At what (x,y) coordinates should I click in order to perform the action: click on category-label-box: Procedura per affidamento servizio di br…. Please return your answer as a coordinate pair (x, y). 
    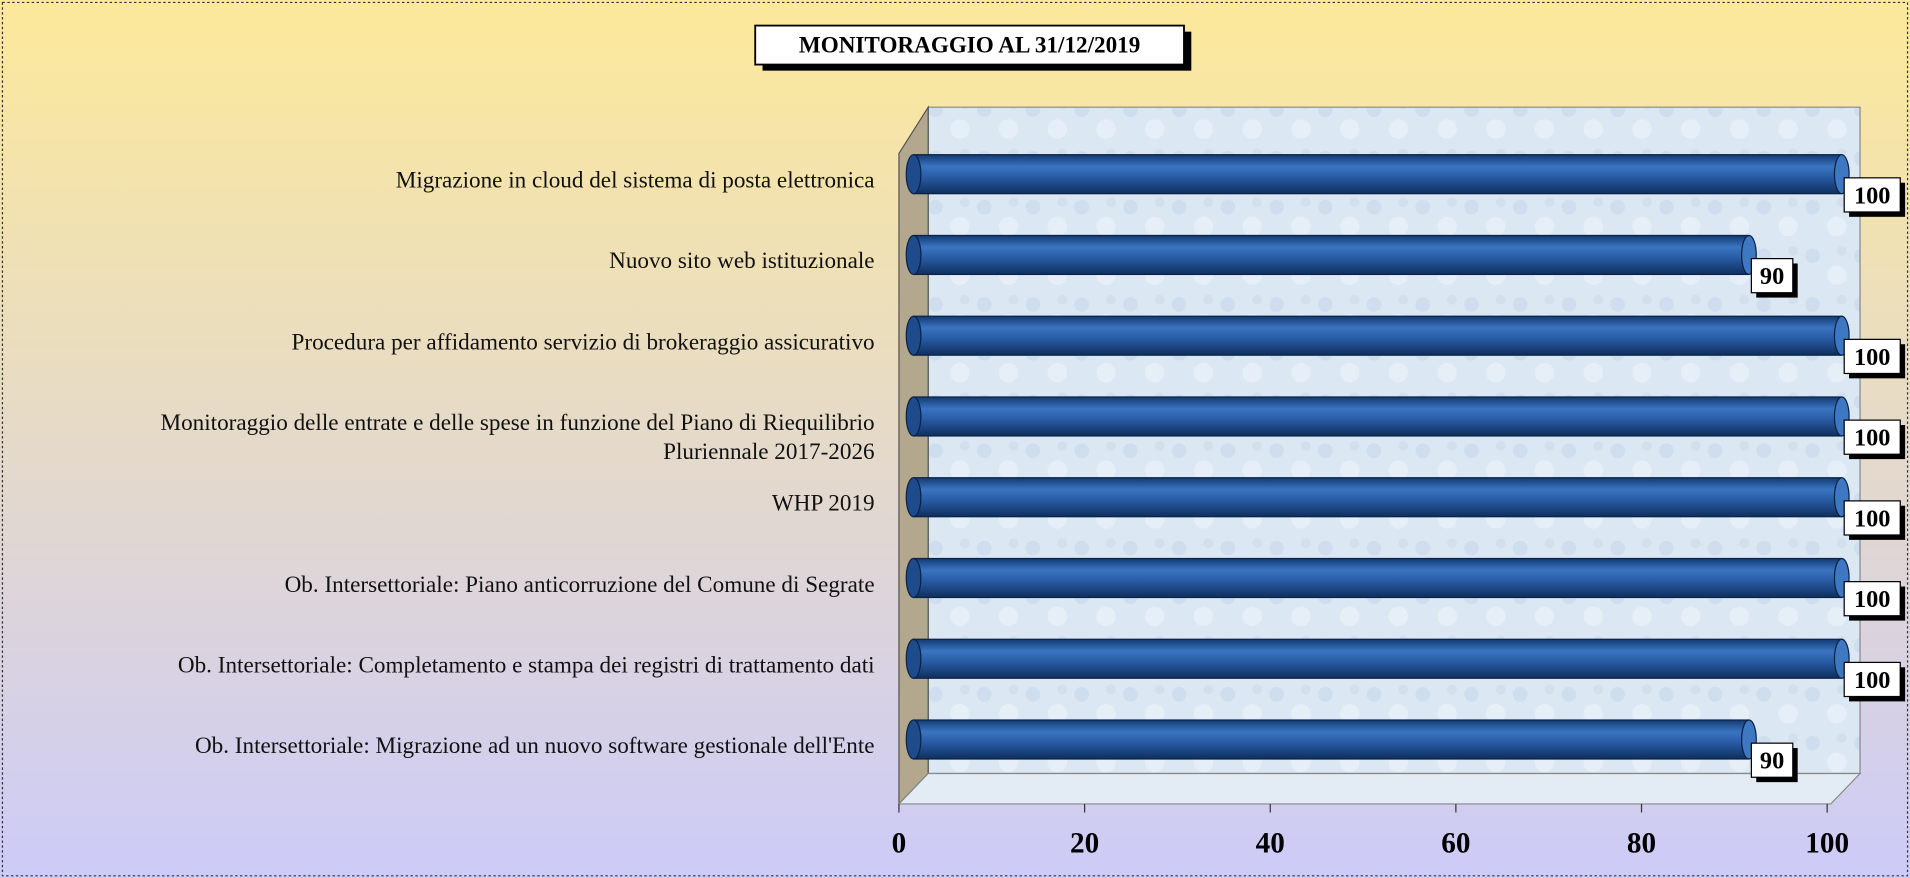
    Looking at the image, I should click on (583, 342).